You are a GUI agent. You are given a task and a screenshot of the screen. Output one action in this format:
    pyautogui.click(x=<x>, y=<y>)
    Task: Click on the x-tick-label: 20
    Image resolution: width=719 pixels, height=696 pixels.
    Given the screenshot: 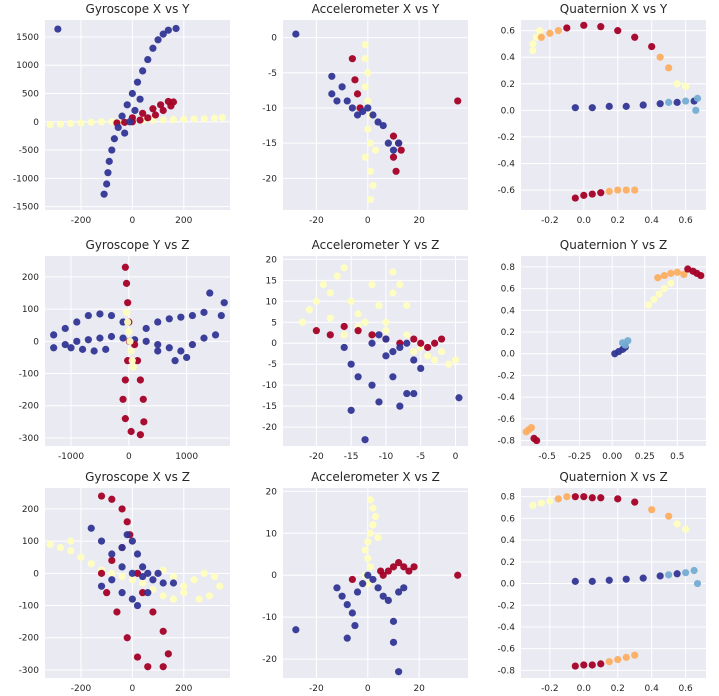 What is the action you would take?
    pyautogui.click(x=419, y=221)
    